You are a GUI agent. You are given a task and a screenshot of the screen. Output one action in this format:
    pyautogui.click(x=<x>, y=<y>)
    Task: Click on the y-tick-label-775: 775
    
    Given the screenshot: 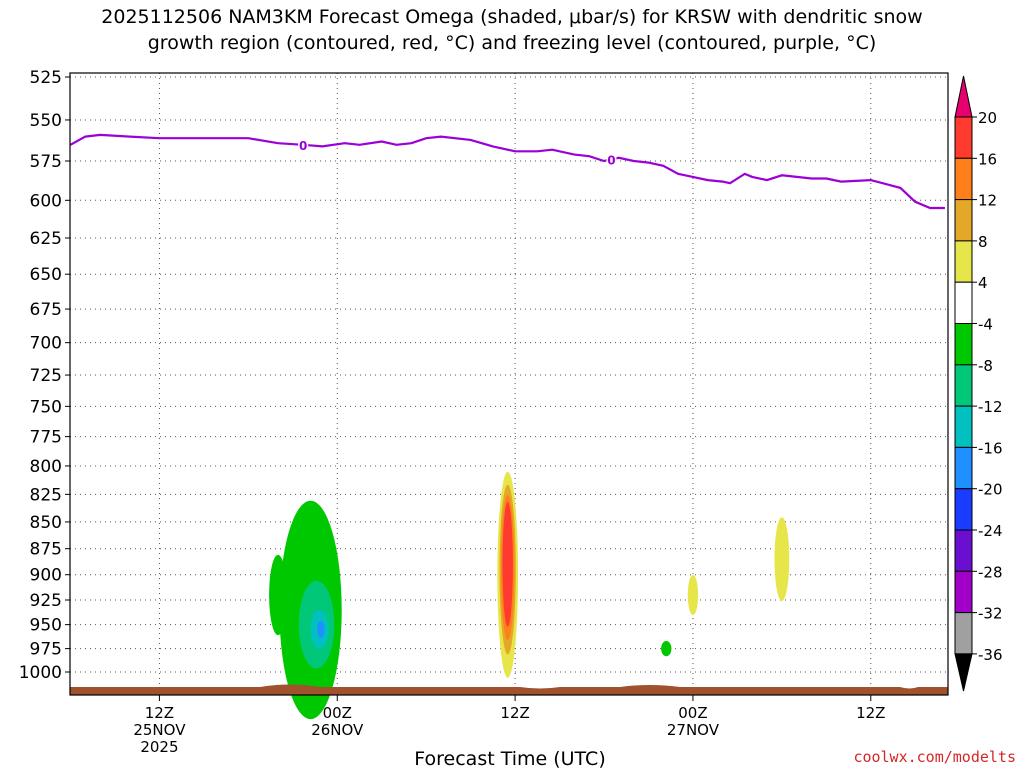 What is the action you would take?
    pyautogui.click(x=46, y=438)
    